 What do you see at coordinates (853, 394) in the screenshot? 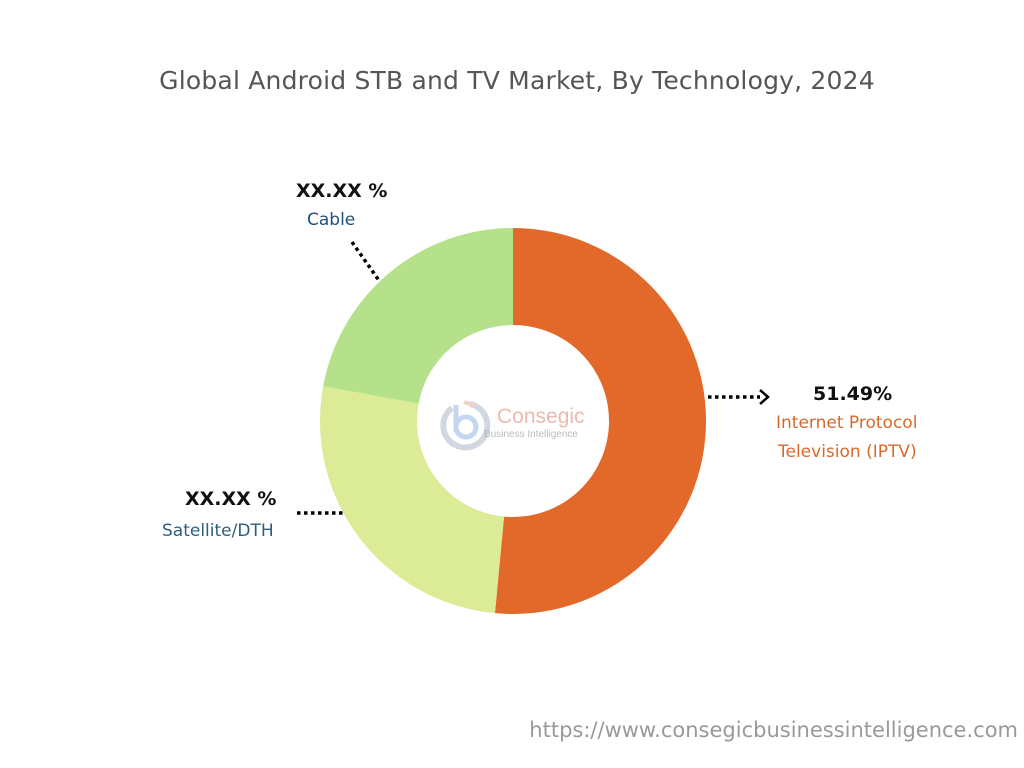
I see `value-label-iptv: 51.49%` at bounding box center [853, 394].